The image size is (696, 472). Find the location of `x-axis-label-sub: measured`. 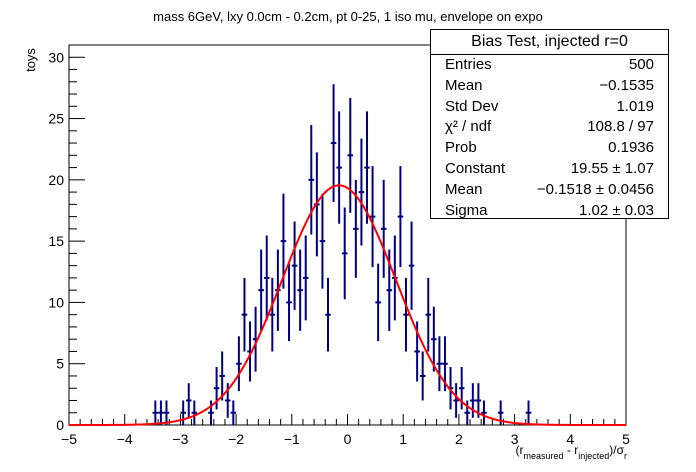

x-axis-label-sub: measured is located at coordinates (544, 456).